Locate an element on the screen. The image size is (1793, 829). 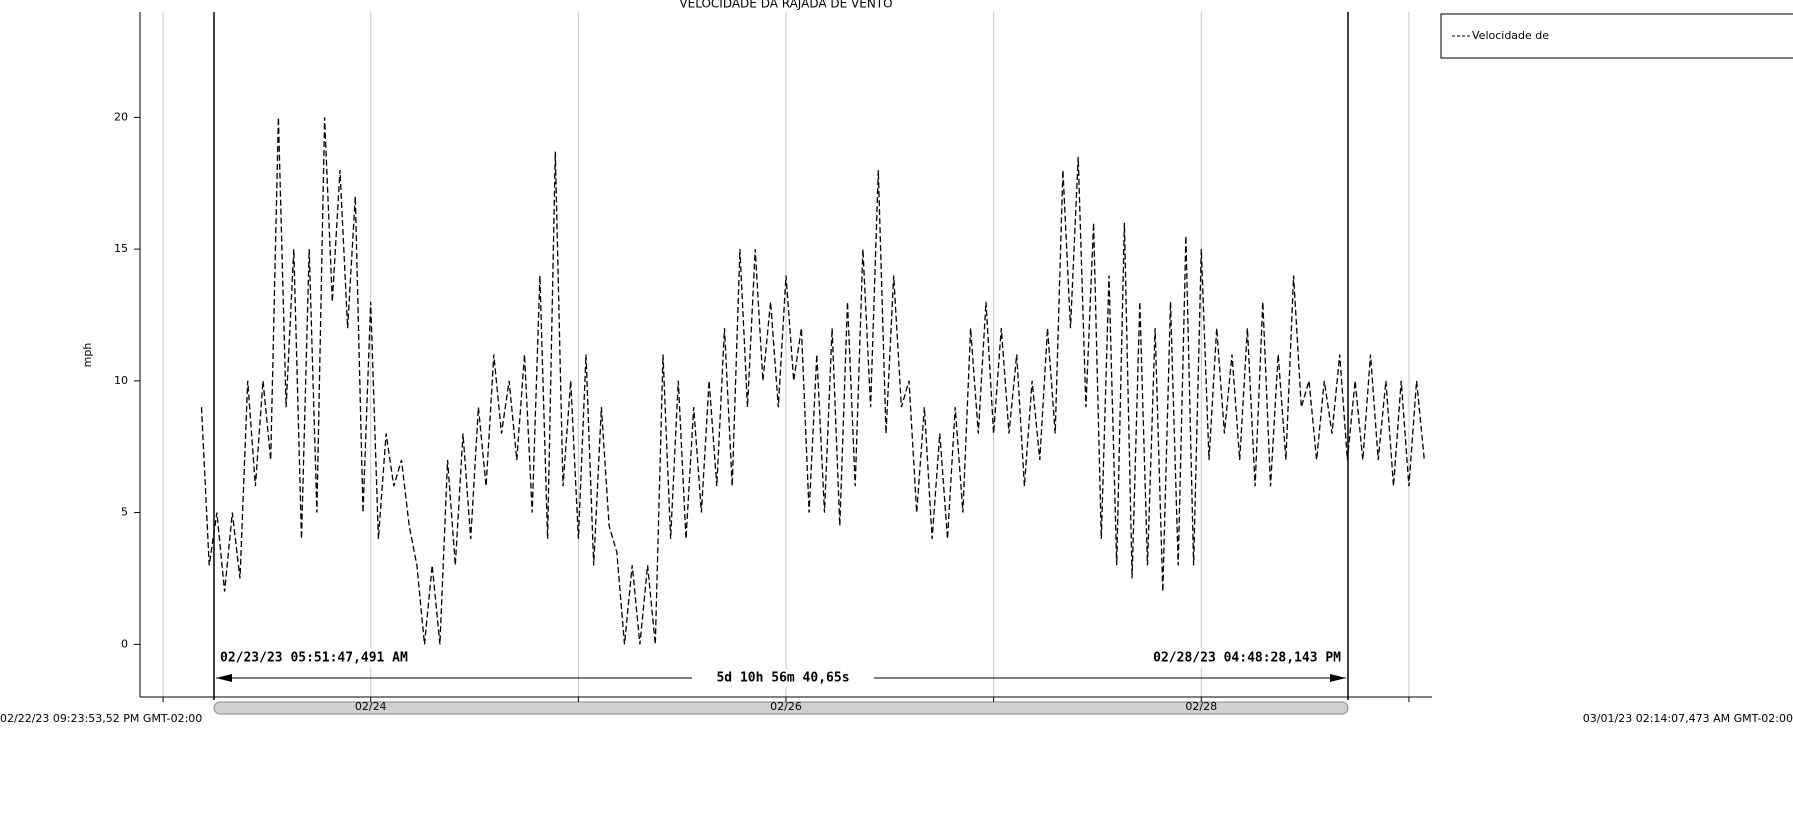
range-slider is located at coordinates (781, 708).